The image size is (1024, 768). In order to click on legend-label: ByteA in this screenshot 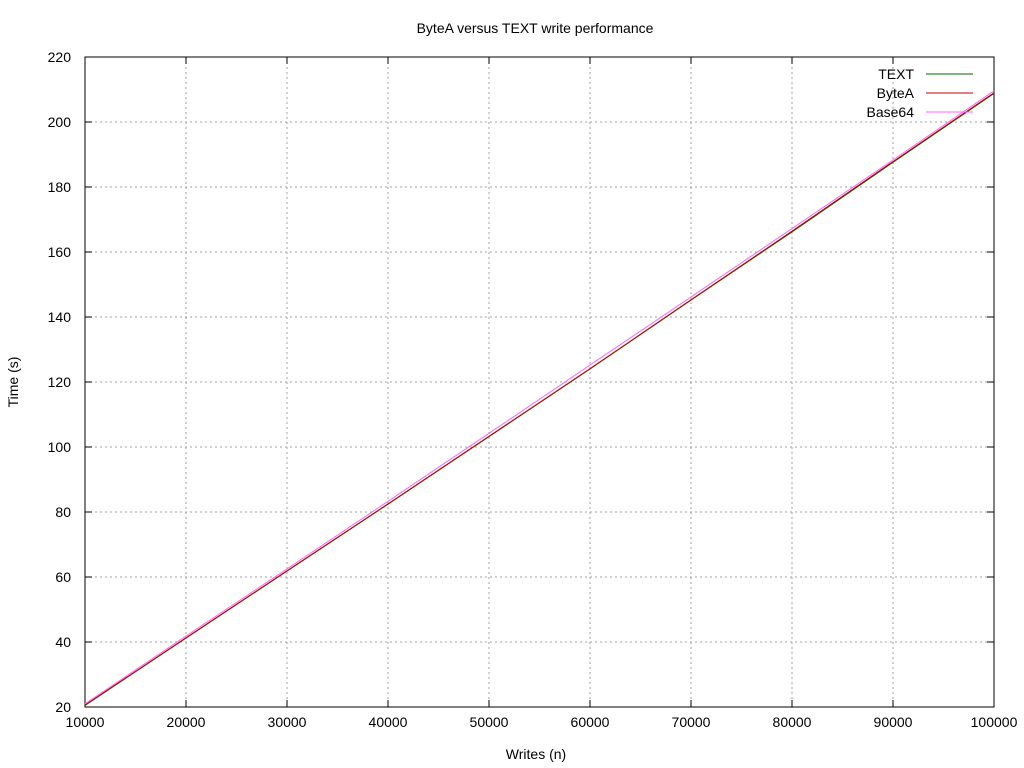, I will do `click(896, 93)`.